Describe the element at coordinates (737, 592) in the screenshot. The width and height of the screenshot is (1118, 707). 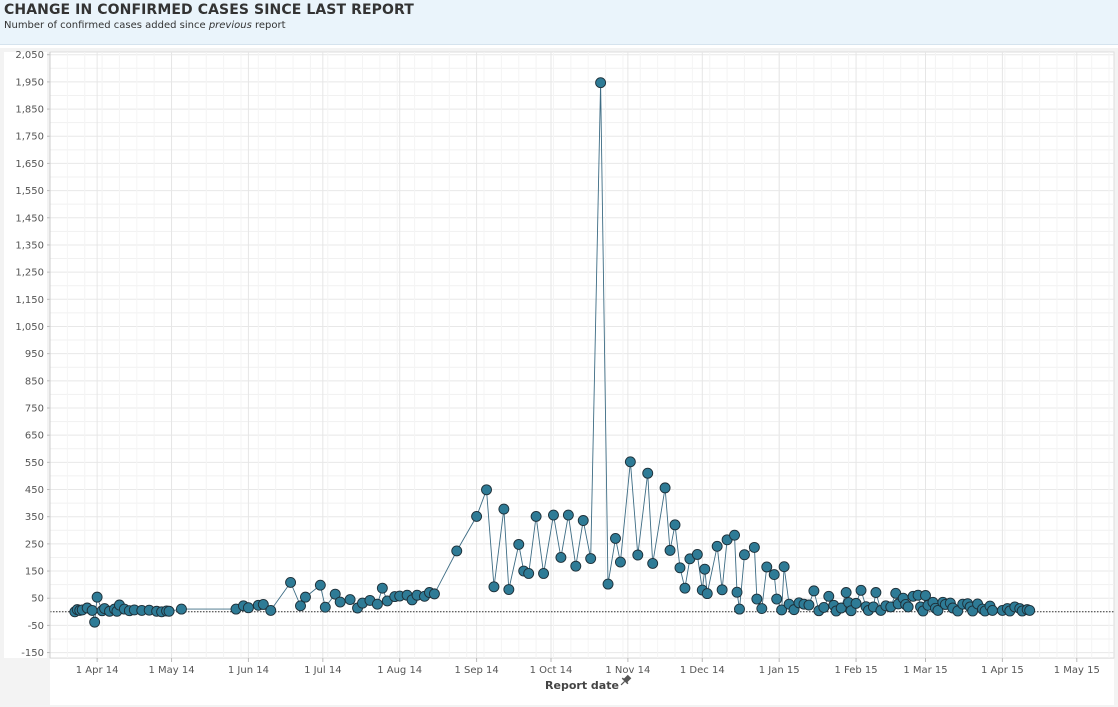
I see `data-point: 2014-12-15: 72` at that location.